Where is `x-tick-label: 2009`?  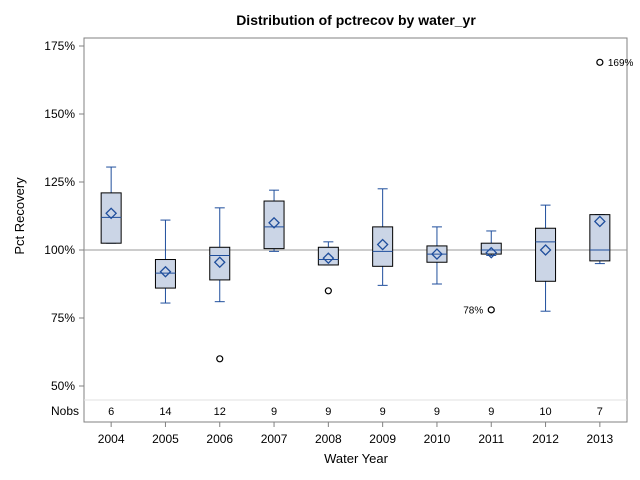 x-tick-label: 2009 is located at coordinates (382, 439).